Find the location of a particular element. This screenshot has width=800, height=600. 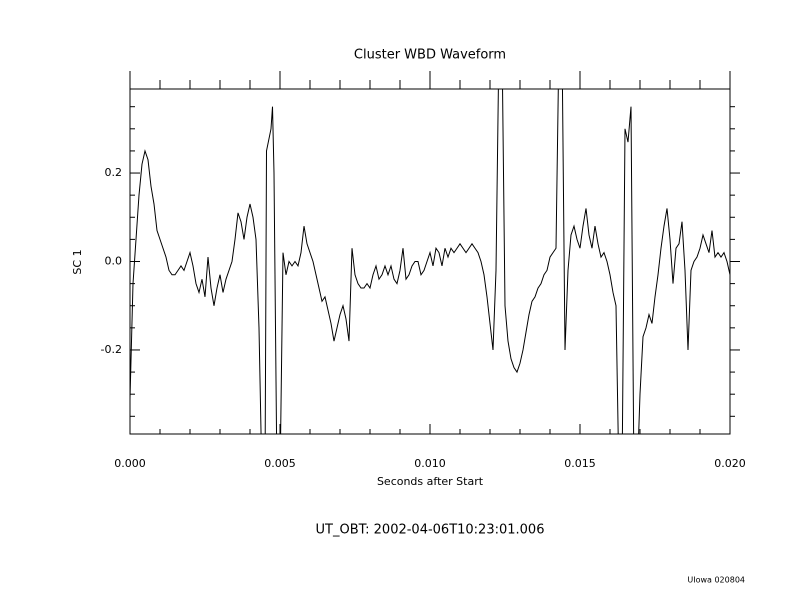

chart-title: Cluster WBD Waveform is located at coordinates (430, 55).